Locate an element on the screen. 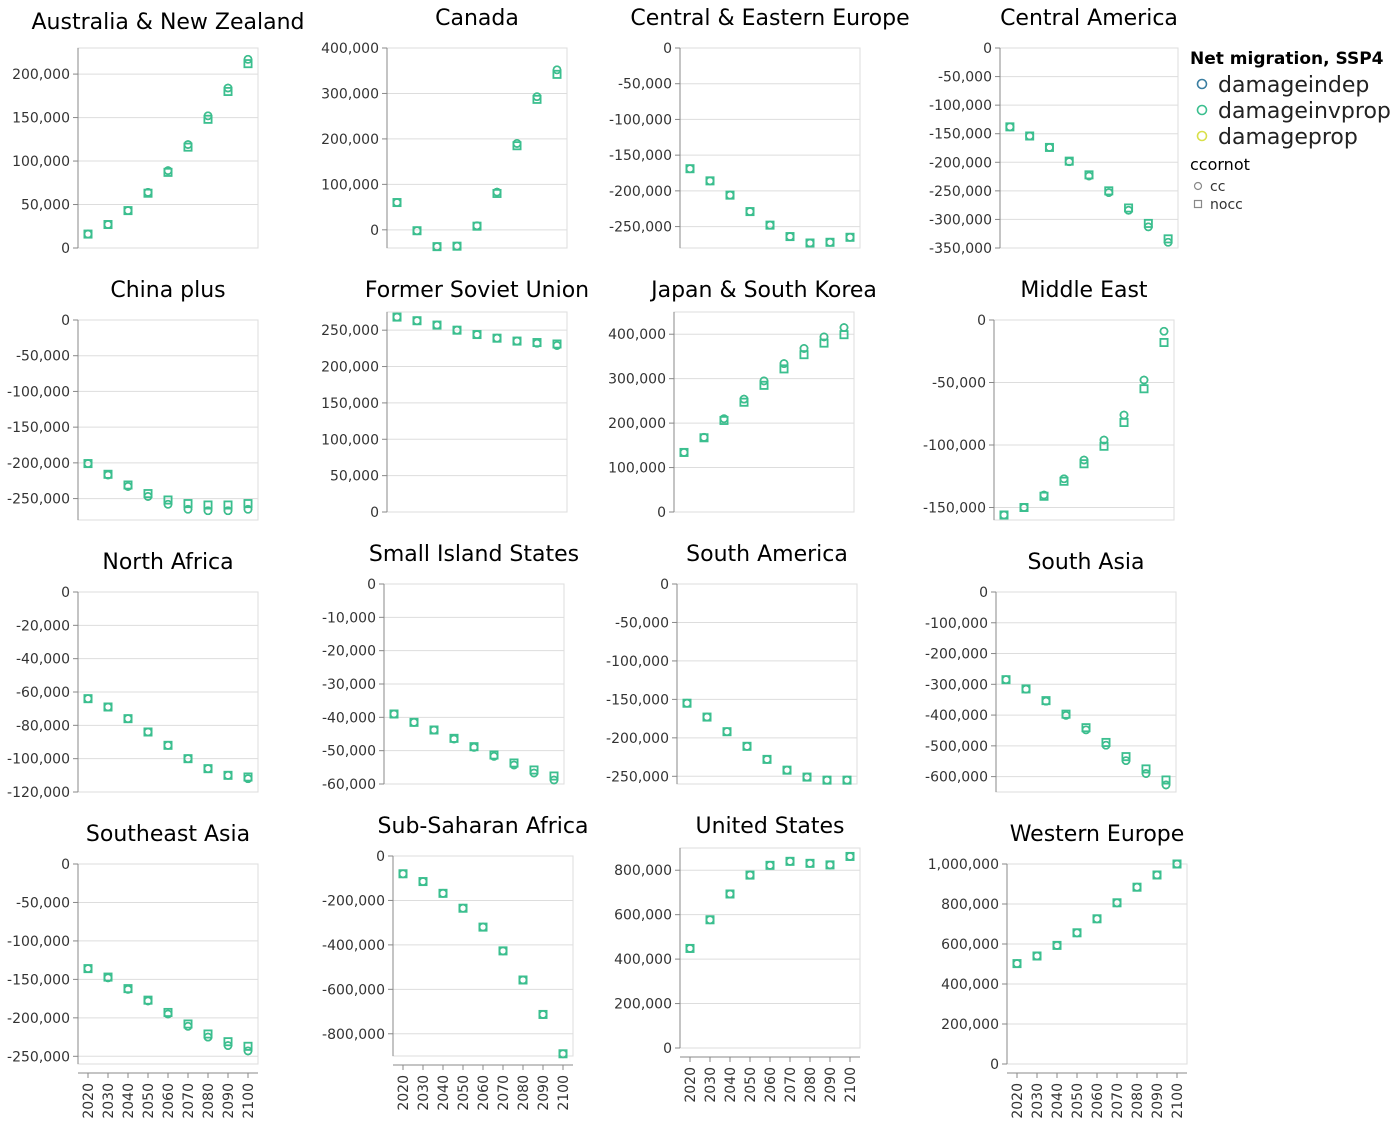 Image resolution: width=1398 pixels, height=1121 pixels. panel-canada: Canada 0 100,000 200,000 300,000 400,000 is located at coordinates (444, 129).